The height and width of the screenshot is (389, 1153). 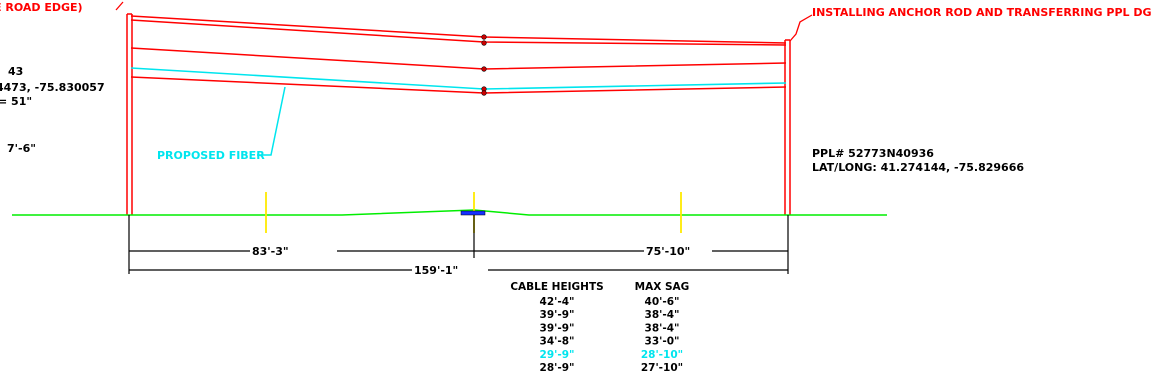 What do you see at coordinates (436, 270) in the screenshot?
I see `span-total-label: 159'-1"` at bounding box center [436, 270].